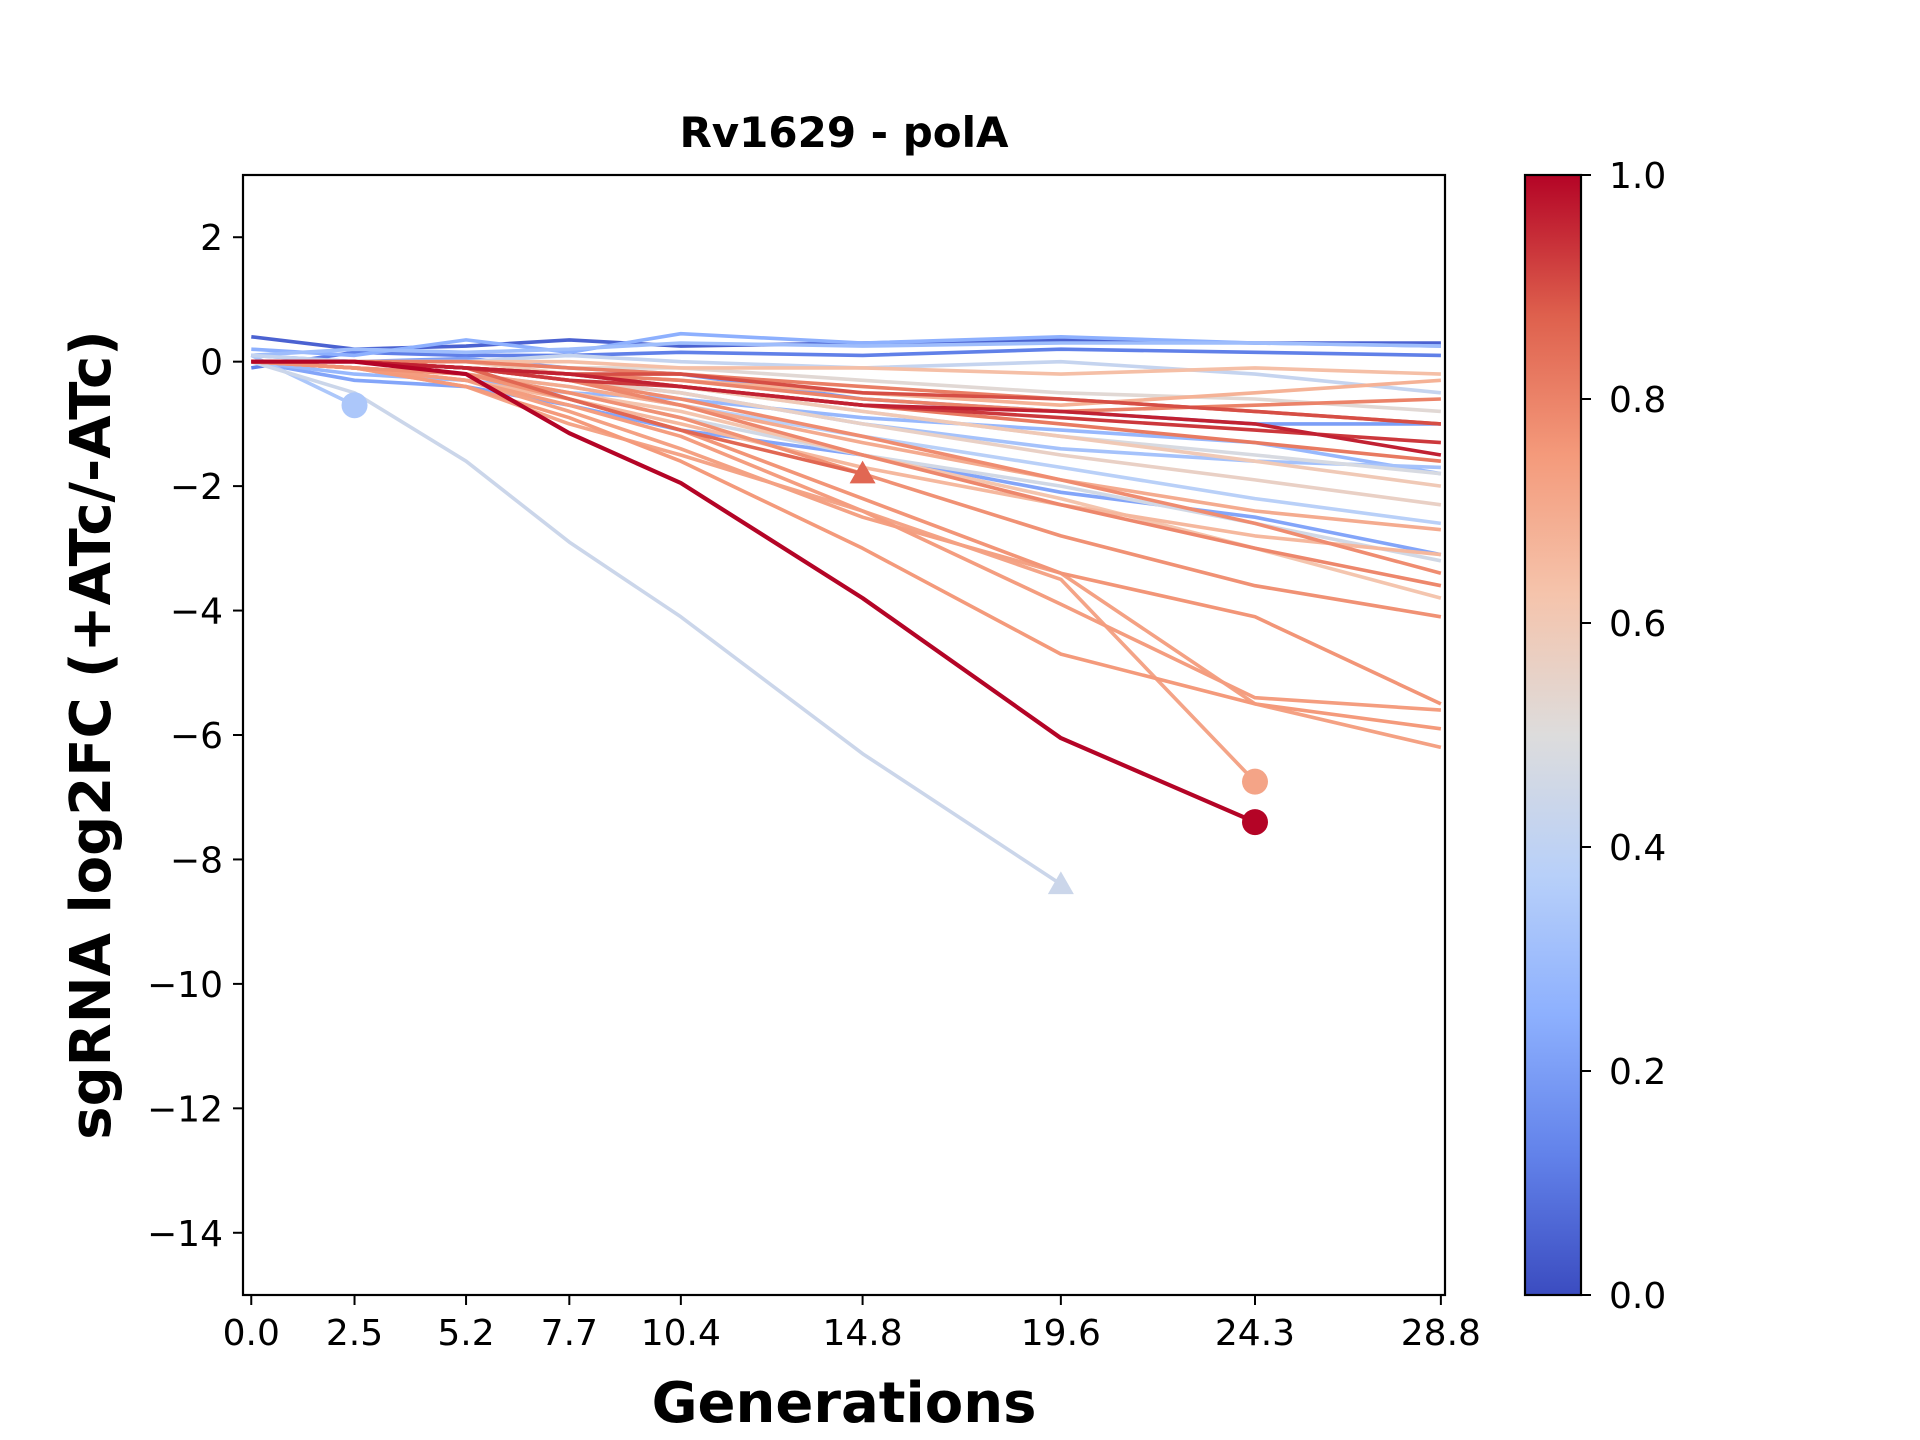 The image size is (1920, 1440). Describe the element at coordinates (185, 985) in the screenshot. I see `y-tick-label: −10` at that location.